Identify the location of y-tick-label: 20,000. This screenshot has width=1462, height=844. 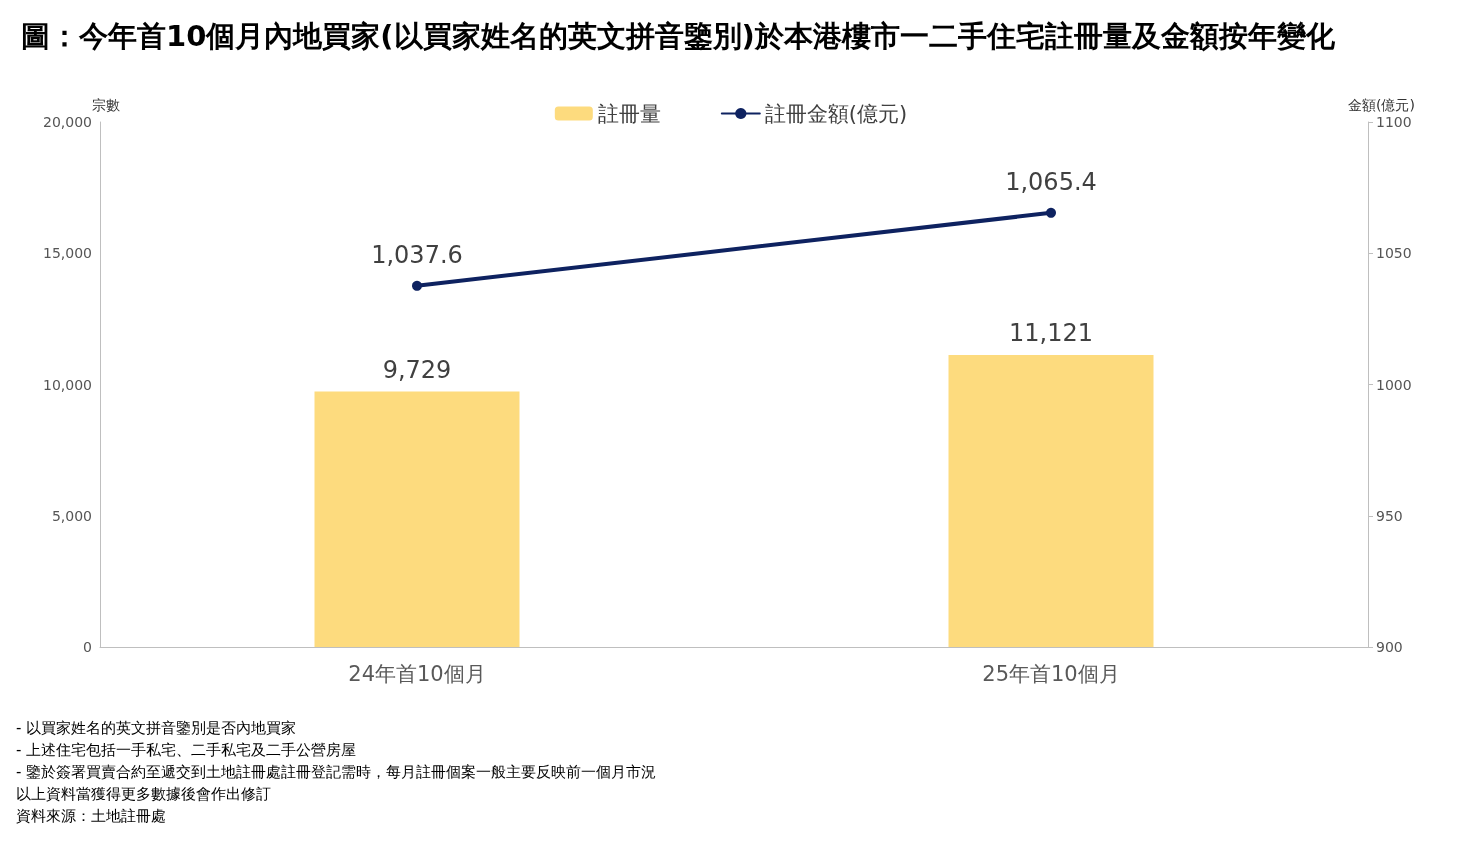
(67, 122).